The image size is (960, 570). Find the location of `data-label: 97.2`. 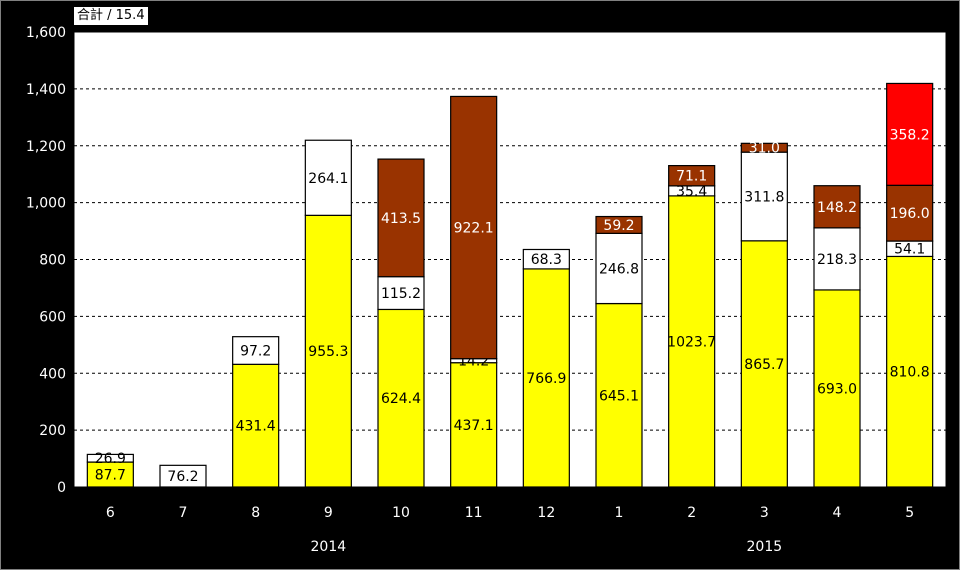

data-label: 97.2 is located at coordinates (255, 352).